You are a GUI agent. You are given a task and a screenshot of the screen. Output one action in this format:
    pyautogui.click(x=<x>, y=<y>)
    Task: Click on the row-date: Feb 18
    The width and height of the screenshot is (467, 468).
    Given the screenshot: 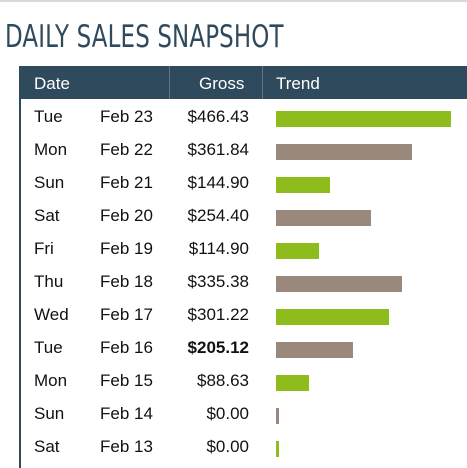 What is the action you would take?
    pyautogui.click(x=126, y=281)
    